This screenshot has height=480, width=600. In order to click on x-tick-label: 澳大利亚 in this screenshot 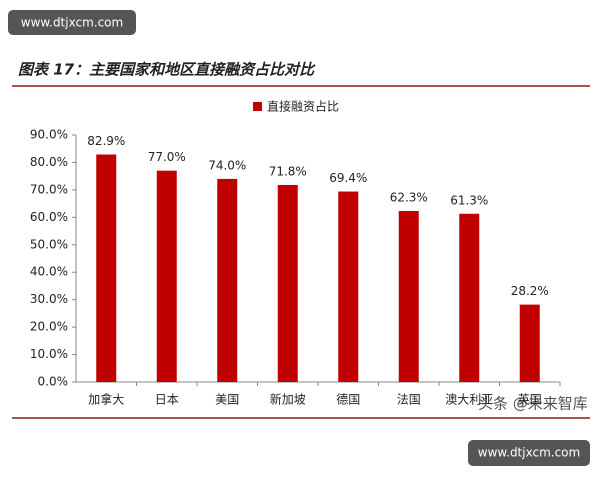, I will do `click(469, 400)`.